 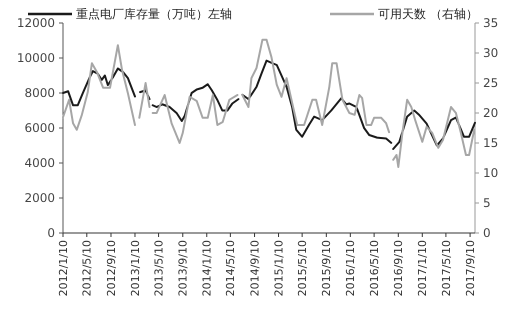 I want to click on x-tick-label: 2013/1/10, so click(x=135, y=268).